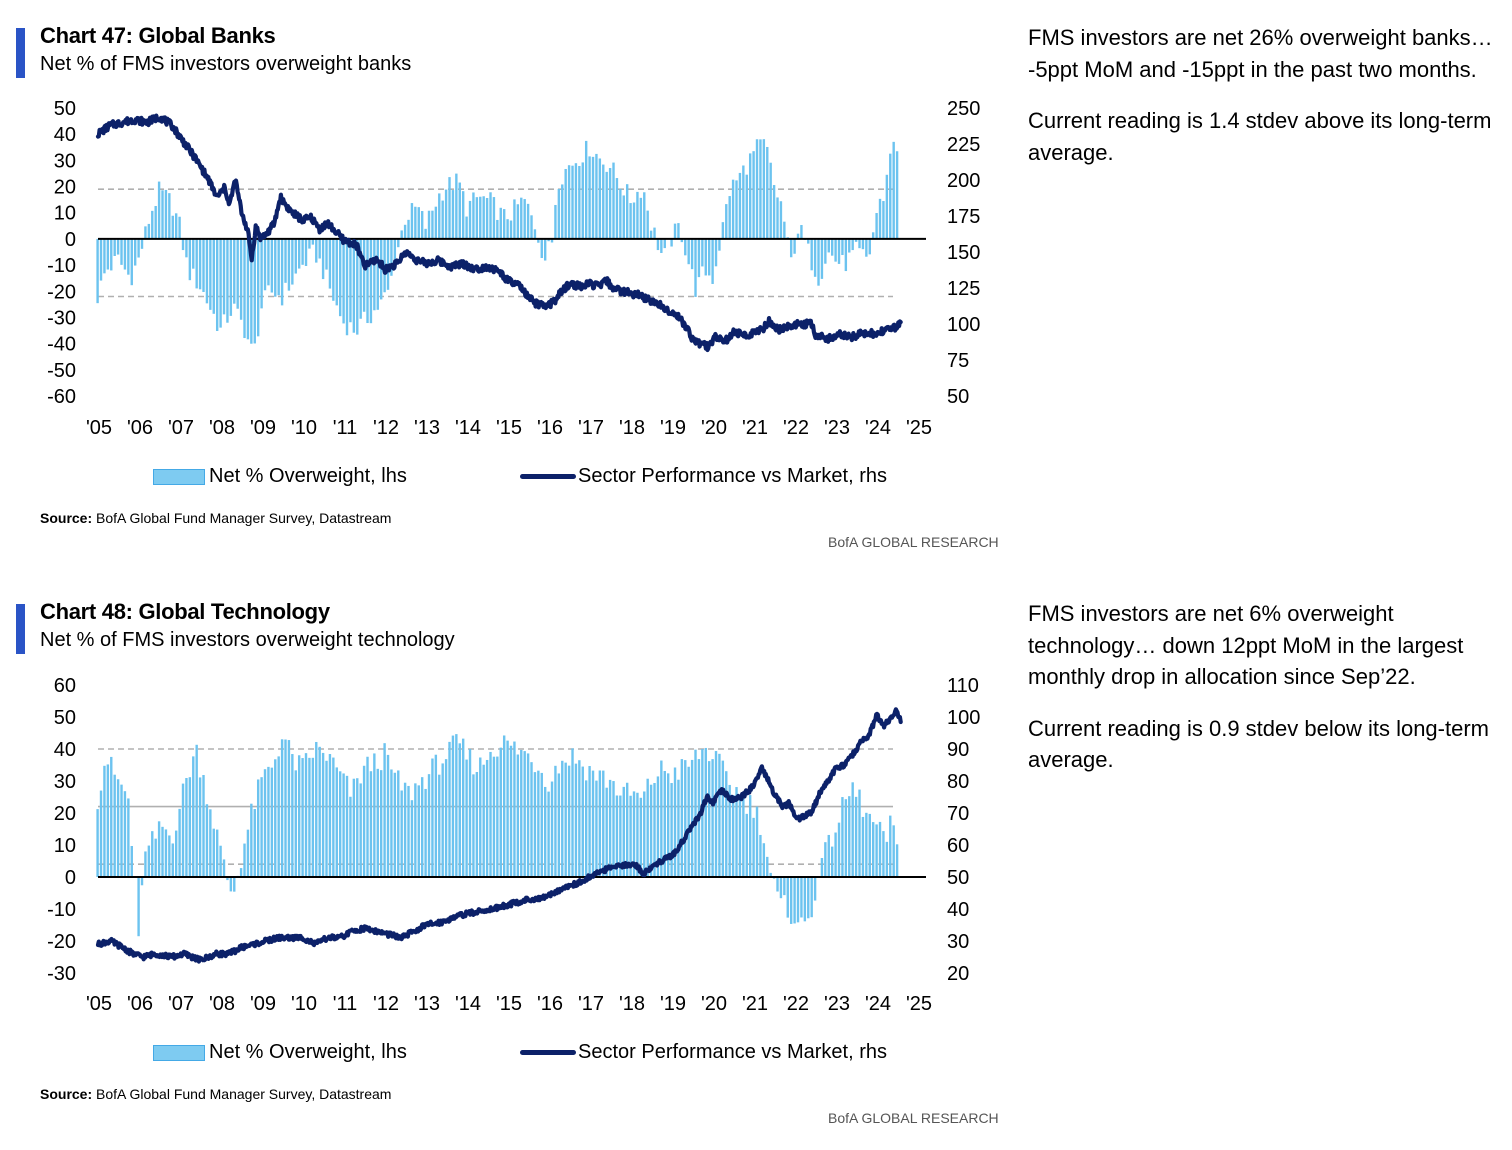 The width and height of the screenshot is (1512, 1150). Describe the element at coordinates (345, 428) in the screenshot. I see `x-tick: '11` at that location.